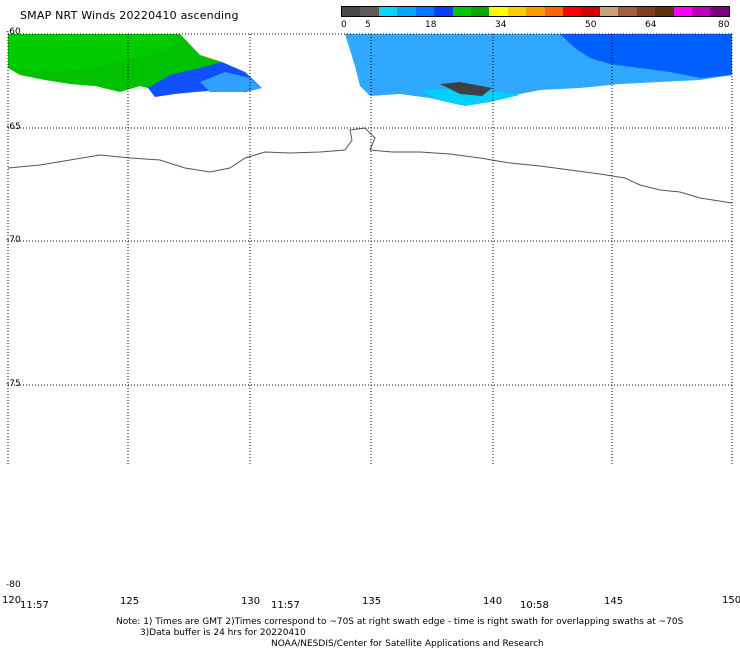 The height and width of the screenshot is (650, 740). I want to click on wind-speed-color-legend, so click(535, 11).